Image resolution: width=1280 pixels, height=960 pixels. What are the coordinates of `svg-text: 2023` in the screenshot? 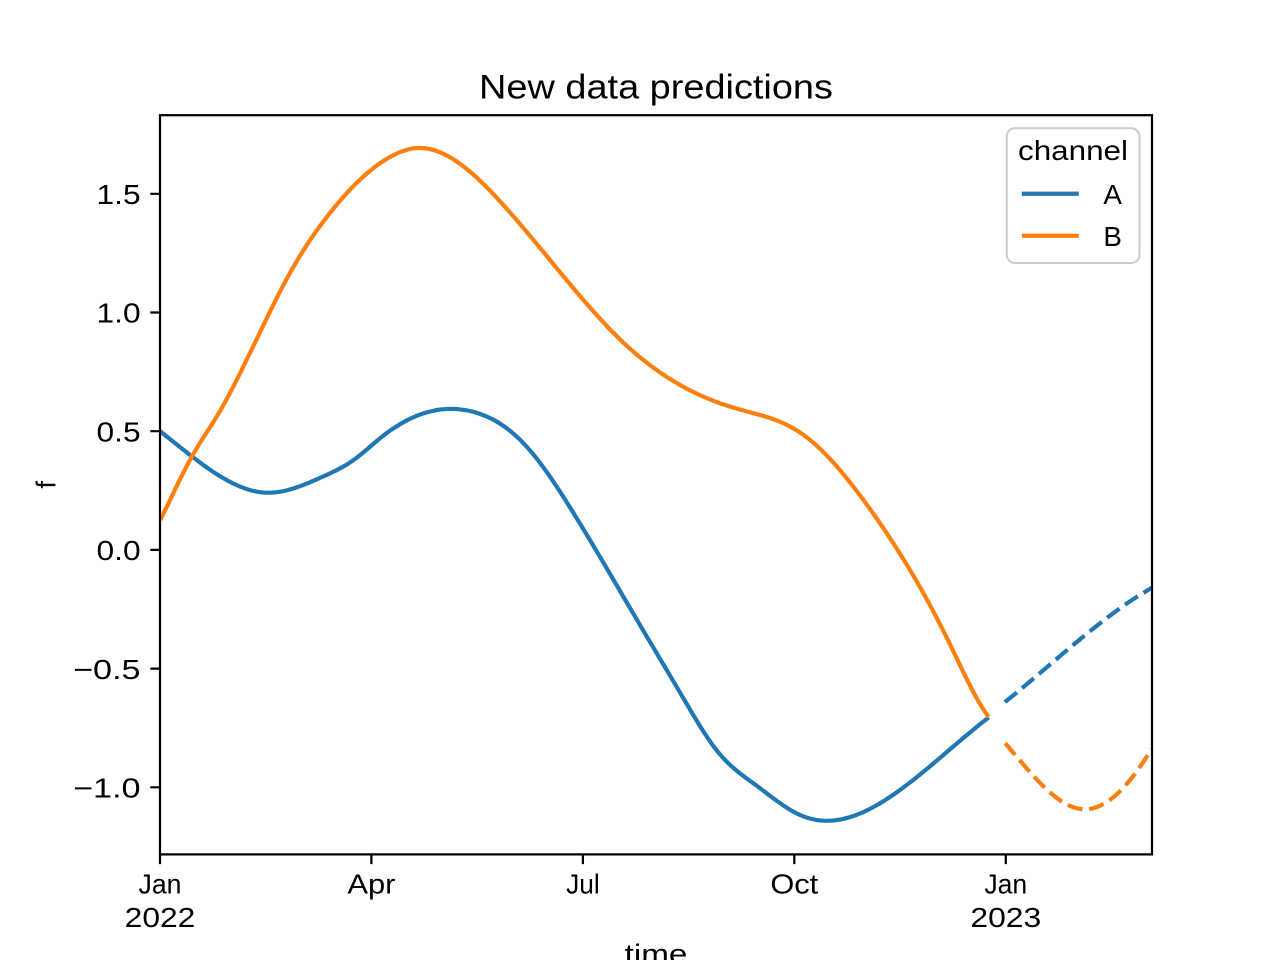 It's located at (1005, 917).